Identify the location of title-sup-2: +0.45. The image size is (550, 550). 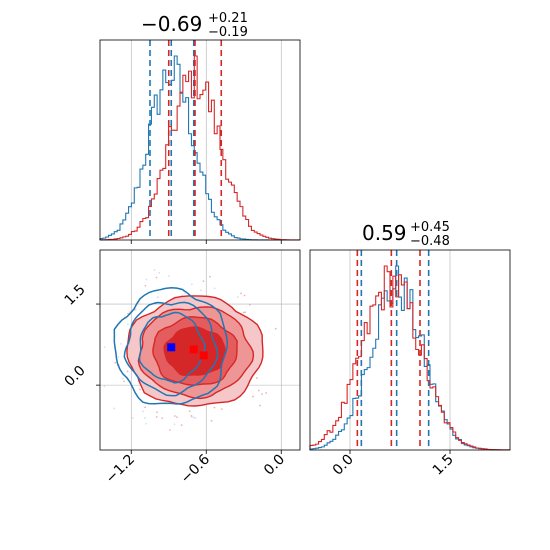
(430, 227).